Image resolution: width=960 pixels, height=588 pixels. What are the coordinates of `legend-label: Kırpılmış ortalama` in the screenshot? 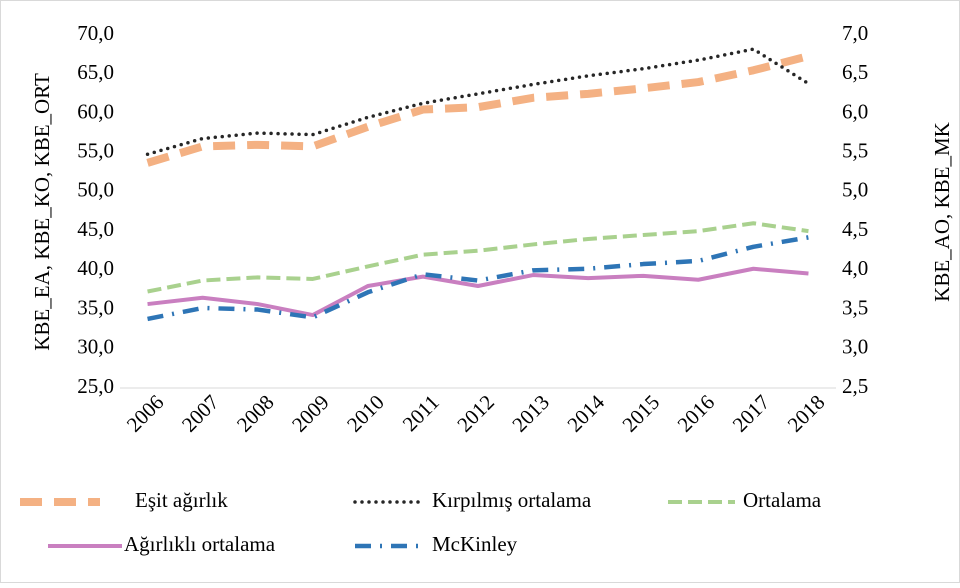 It's located at (512, 500).